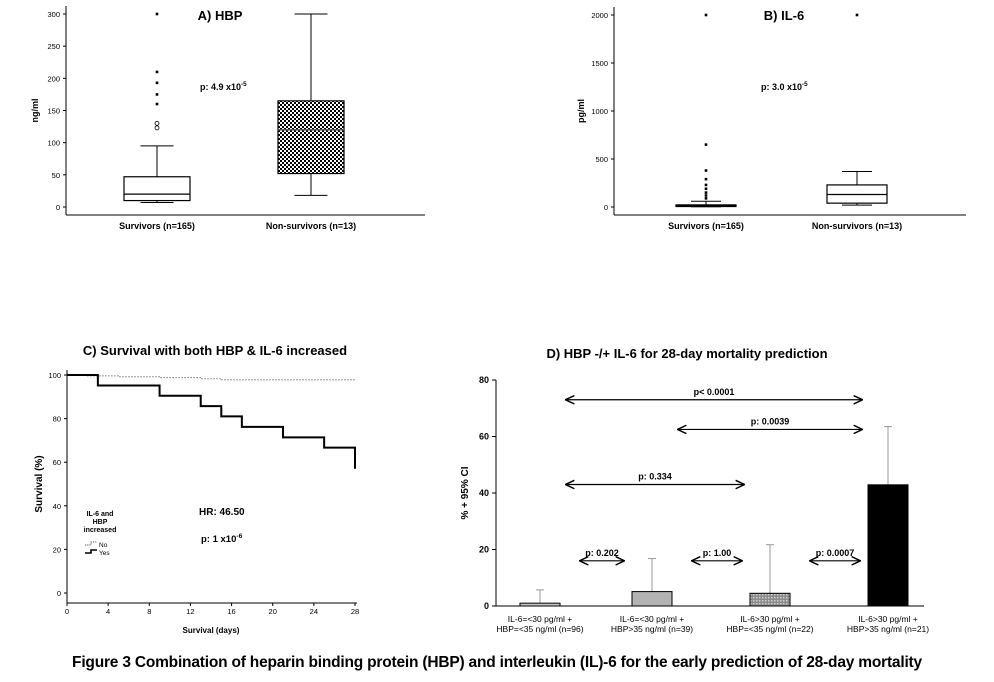 Image resolution: width=994 pixels, height=682 pixels. I want to click on comparison-p-label: p: 0.0039, so click(770, 421).